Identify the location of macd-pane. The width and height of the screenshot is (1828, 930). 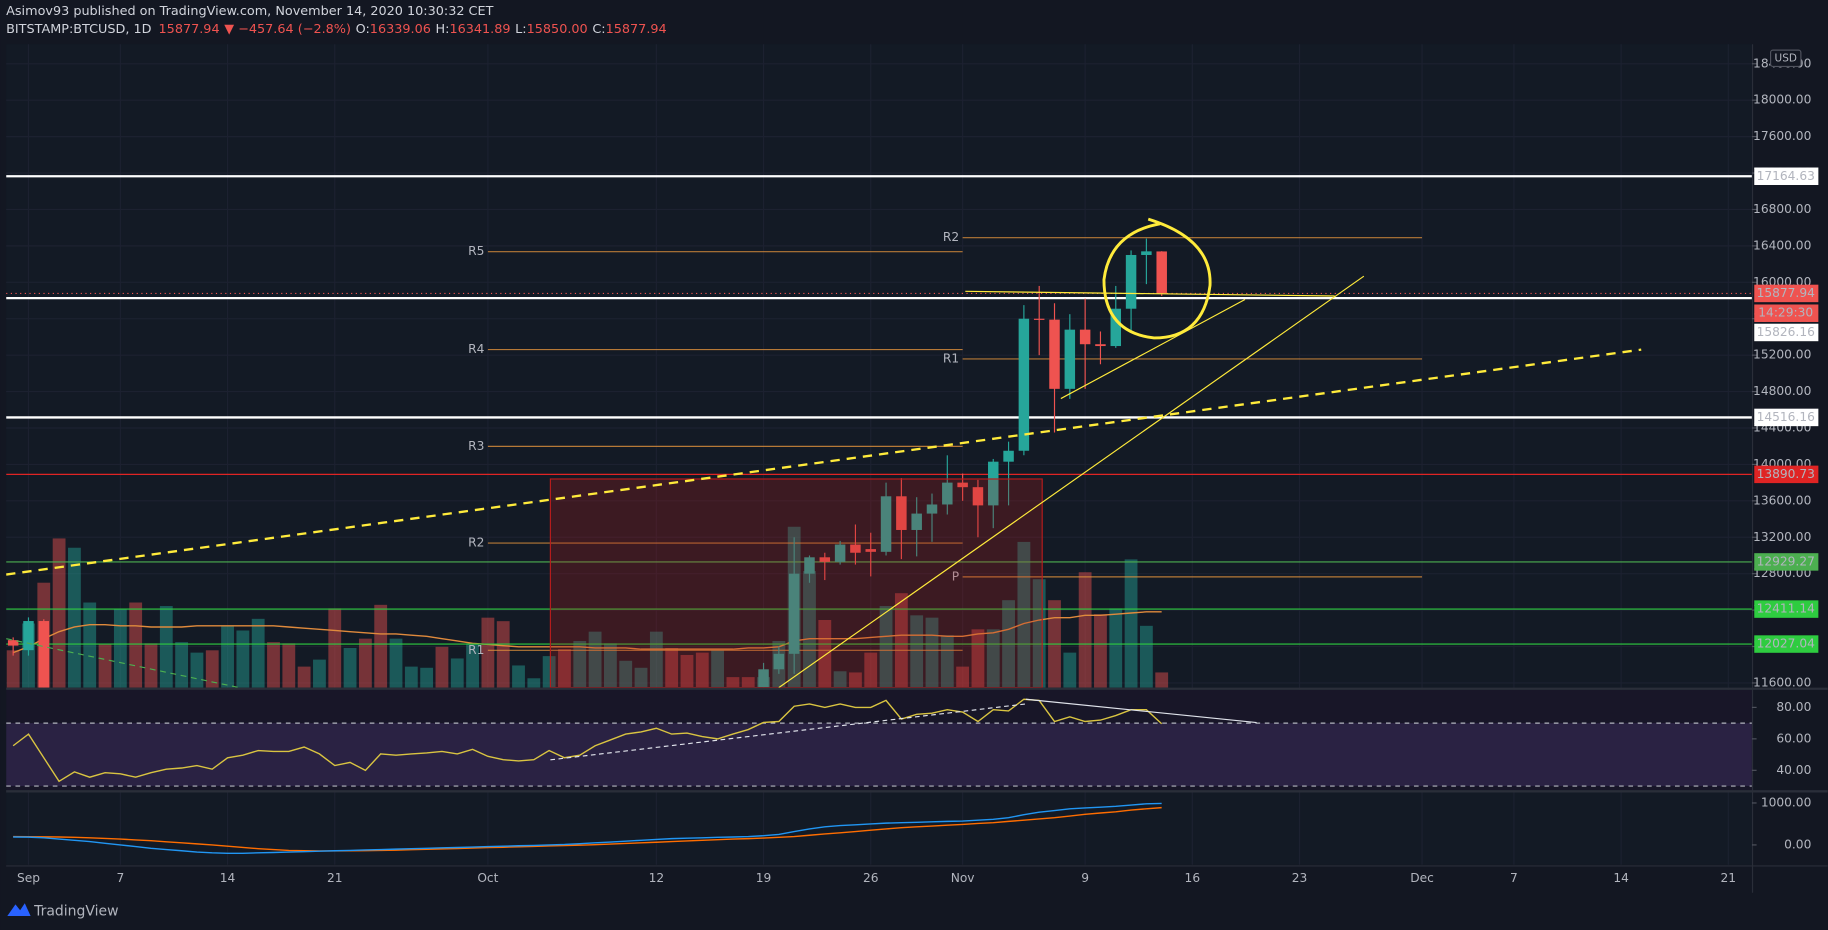
(587, 828).